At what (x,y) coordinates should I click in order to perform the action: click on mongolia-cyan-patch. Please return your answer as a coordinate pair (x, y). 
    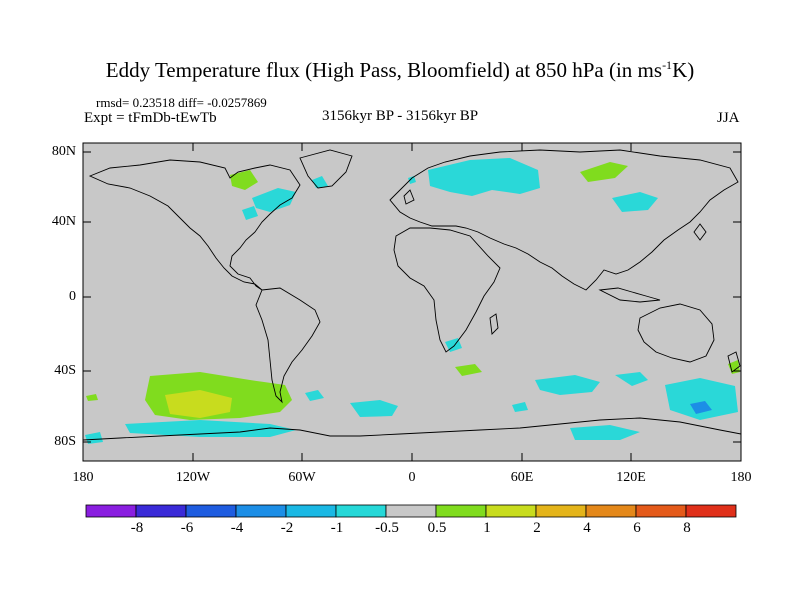
    Looking at the image, I should click on (635, 202).